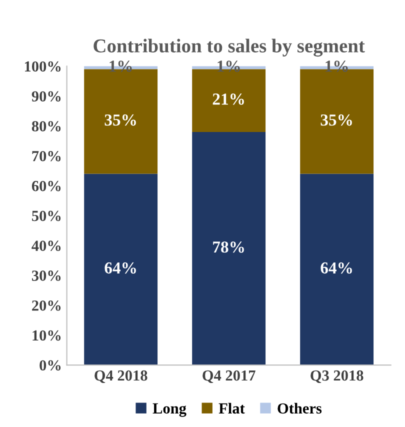  I want to click on legend-label: Flat, so click(231, 408).